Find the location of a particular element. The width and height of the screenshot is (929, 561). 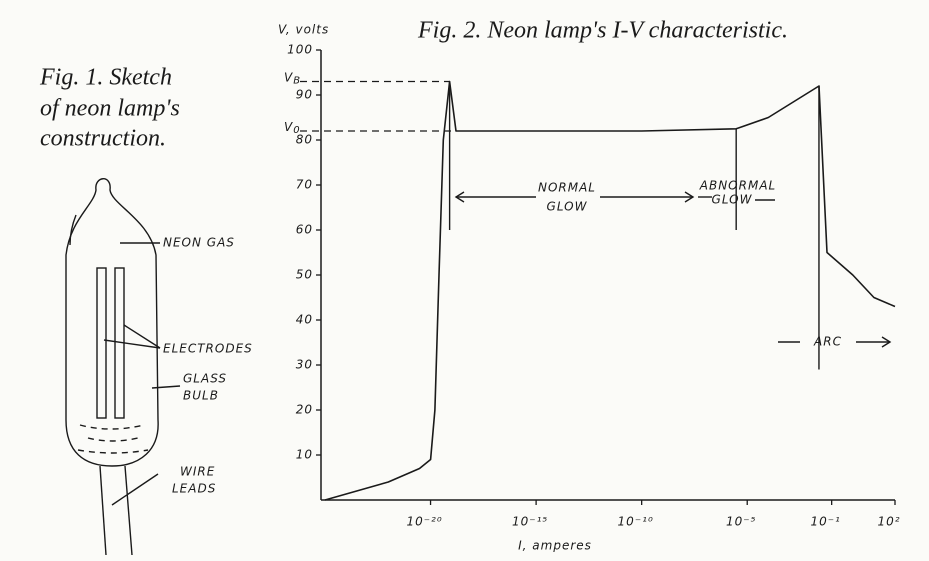

x-tick-label: 10² is located at coordinates (888, 522).